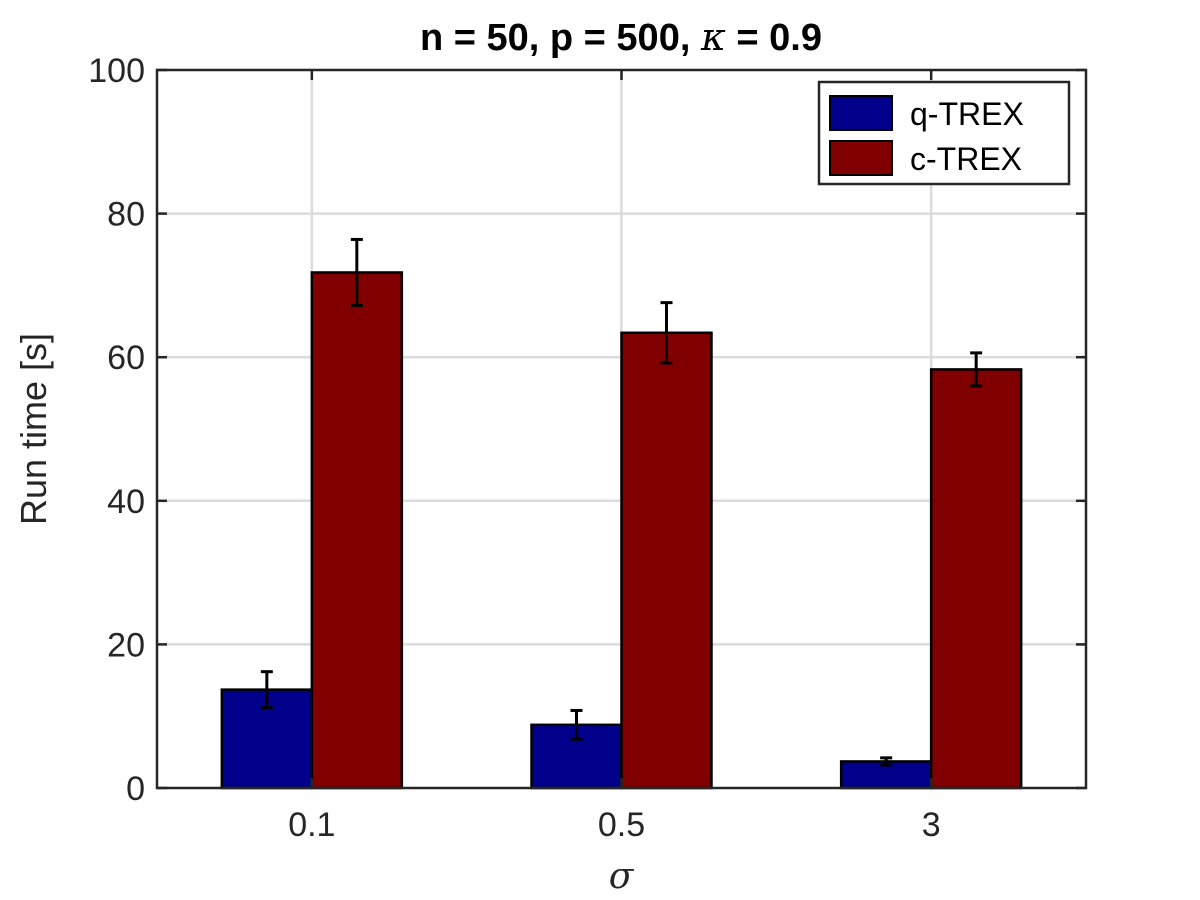  What do you see at coordinates (666, 560) in the screenshot?
I see `bar-c-TREX-0.5` at bounding box center [666, 560].